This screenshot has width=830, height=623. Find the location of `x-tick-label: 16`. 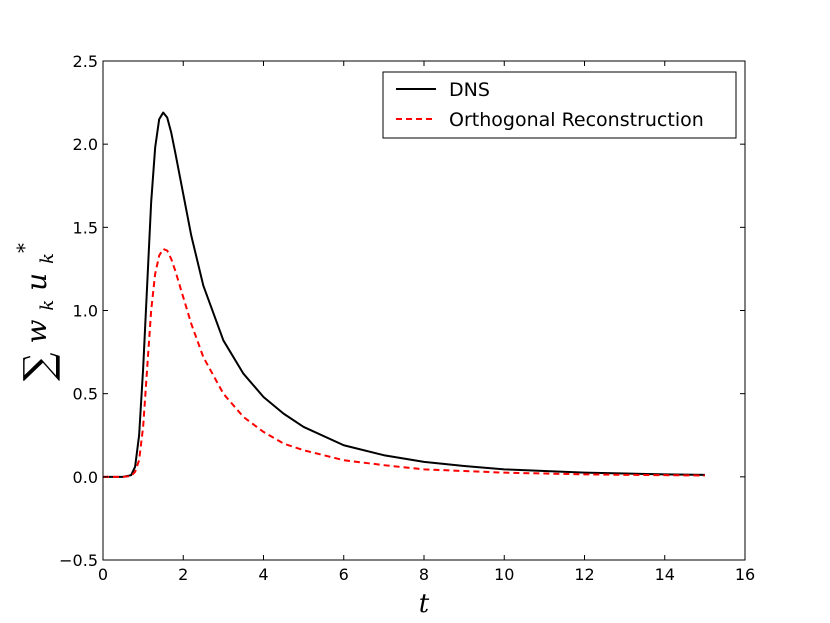

x-tick-label: 16 is located at coordinates (745, 574).